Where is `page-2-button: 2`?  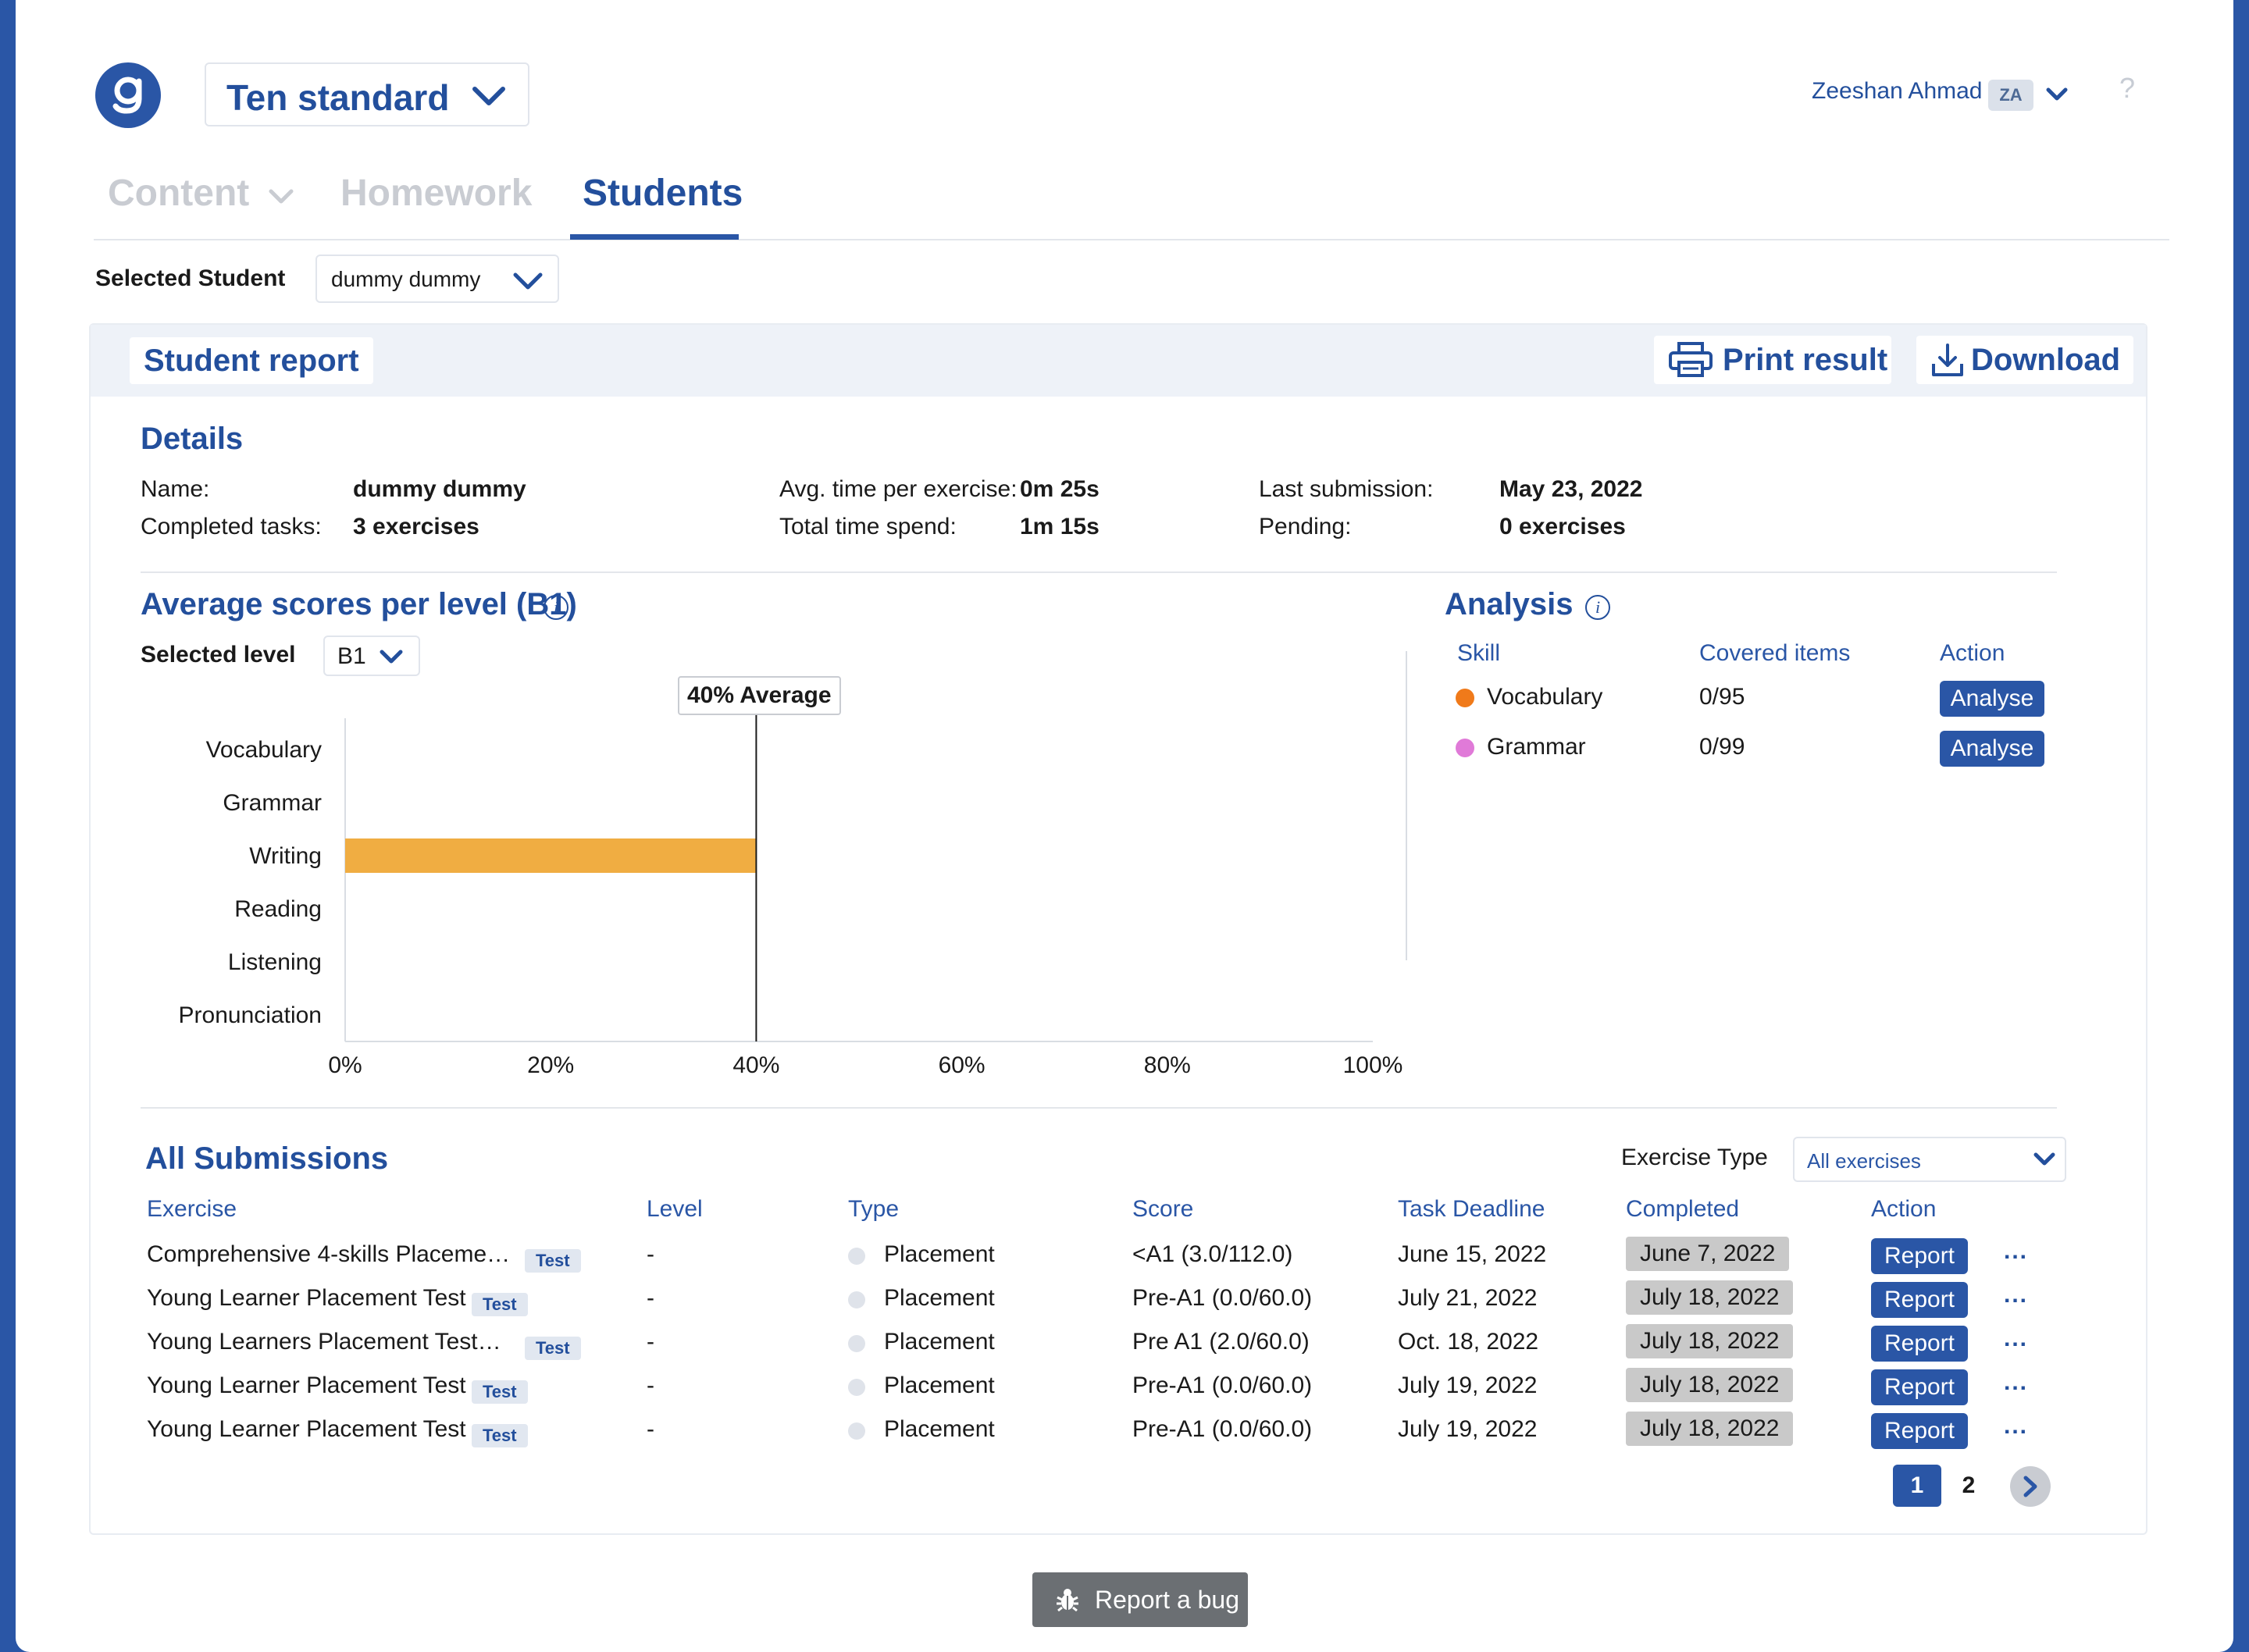
page-2-button: 2 is located at coordinates (1969, 1485).